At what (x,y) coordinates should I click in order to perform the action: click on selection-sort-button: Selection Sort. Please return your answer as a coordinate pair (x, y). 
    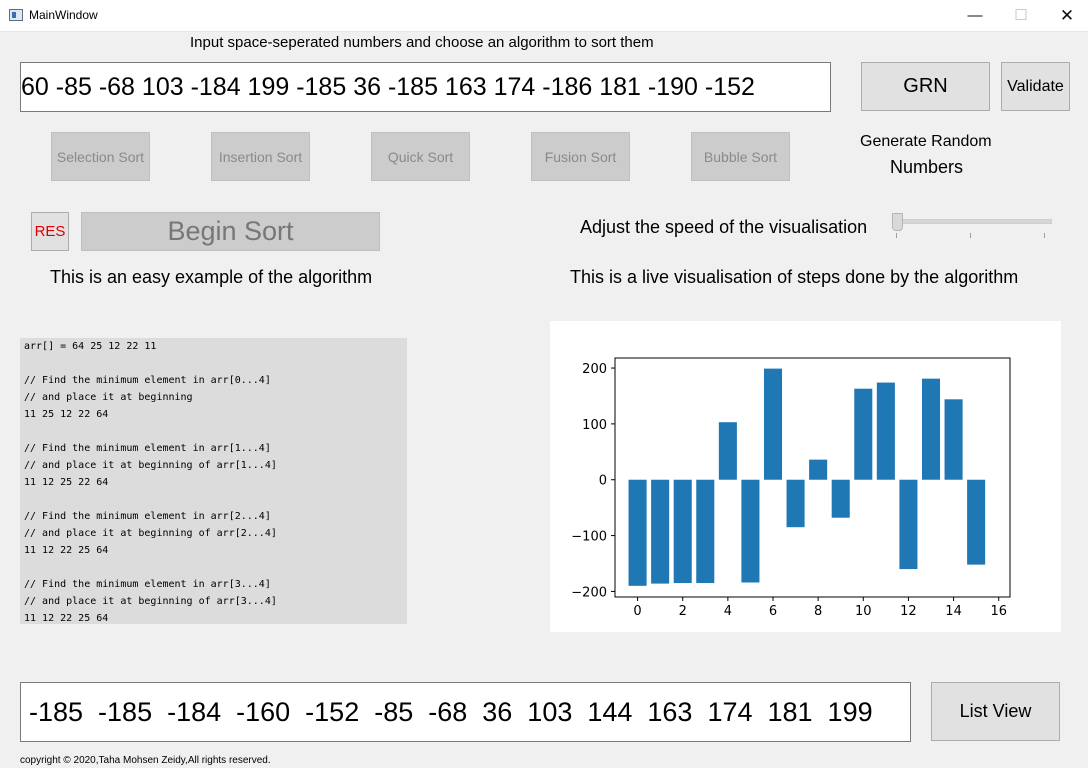
    Looking at the image, I should click on (100, 156).